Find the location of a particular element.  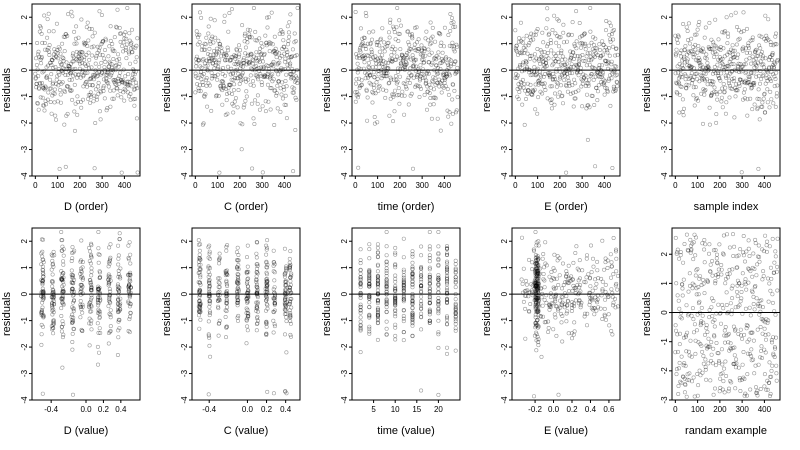

x-tick-label: 300 is located at coordinates (742, 185).